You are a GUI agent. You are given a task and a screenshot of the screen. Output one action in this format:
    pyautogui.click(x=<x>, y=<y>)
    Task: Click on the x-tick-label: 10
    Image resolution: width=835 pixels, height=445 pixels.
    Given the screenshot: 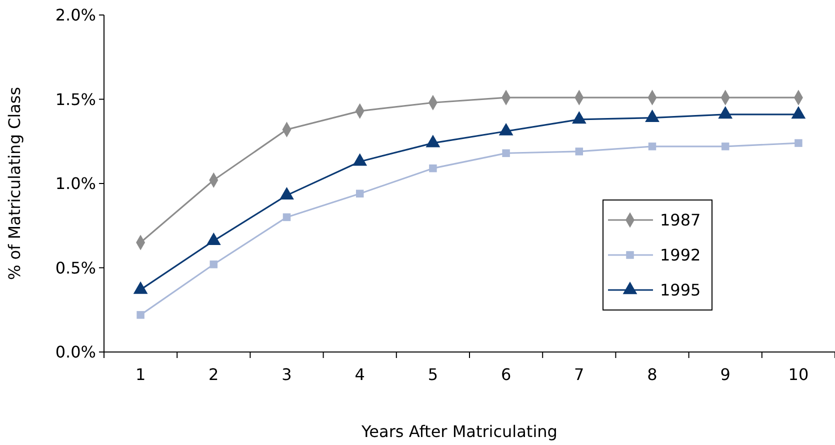 What is the action you would take?
    pyautogui.click(x=798, y=374)
    